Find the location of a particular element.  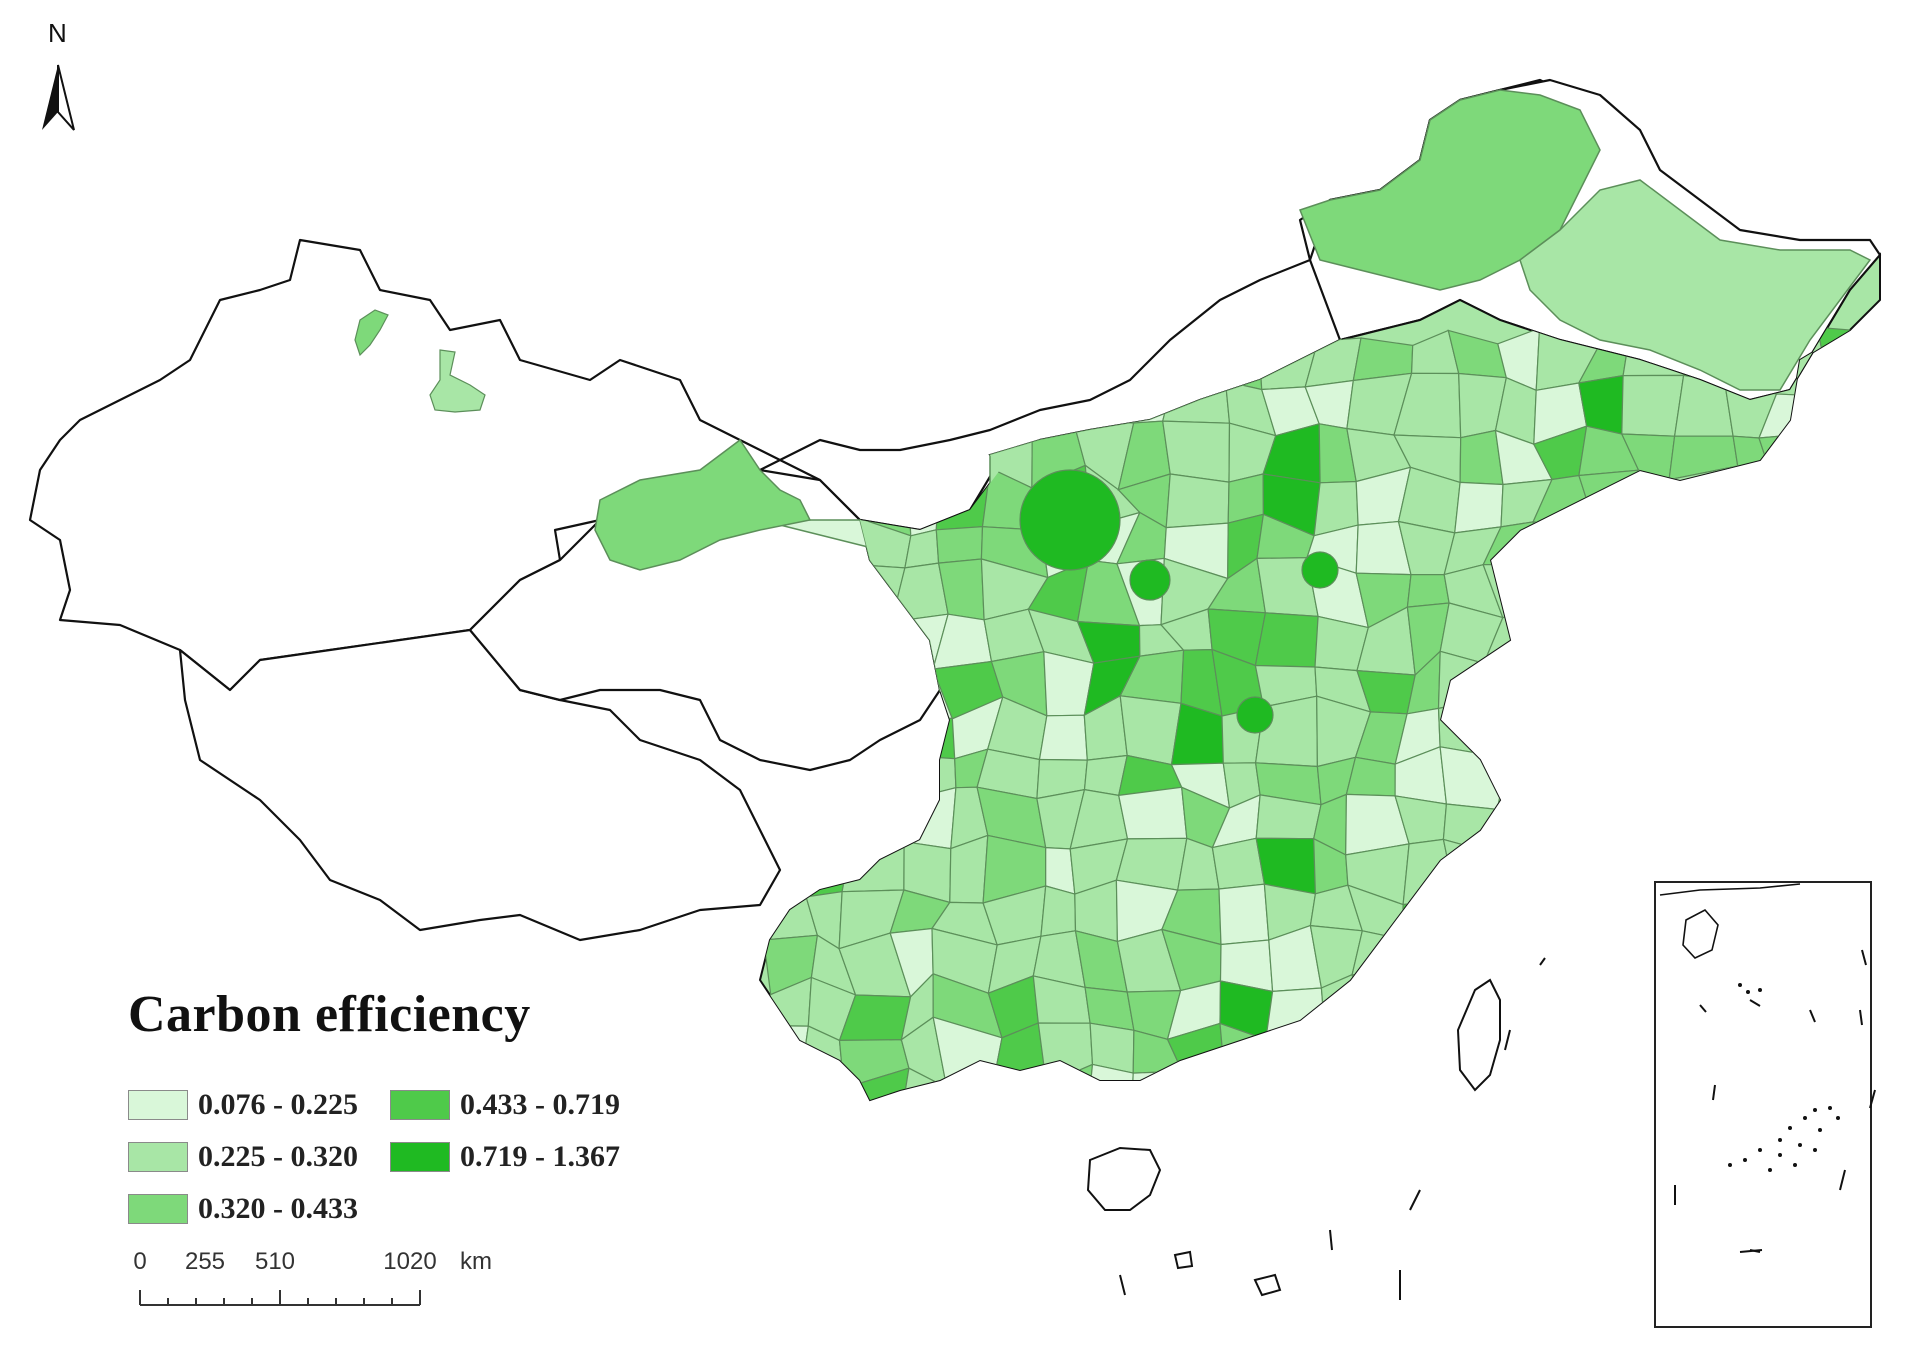

south-china-sea-inset is located at coordinates (1765, 1104).